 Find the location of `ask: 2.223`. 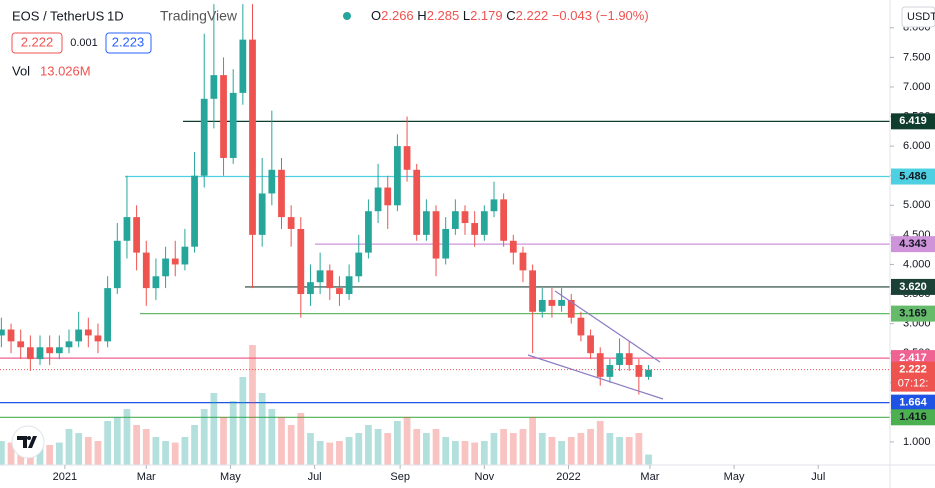

ask: 2.223 is located at coordinates (128, 41).